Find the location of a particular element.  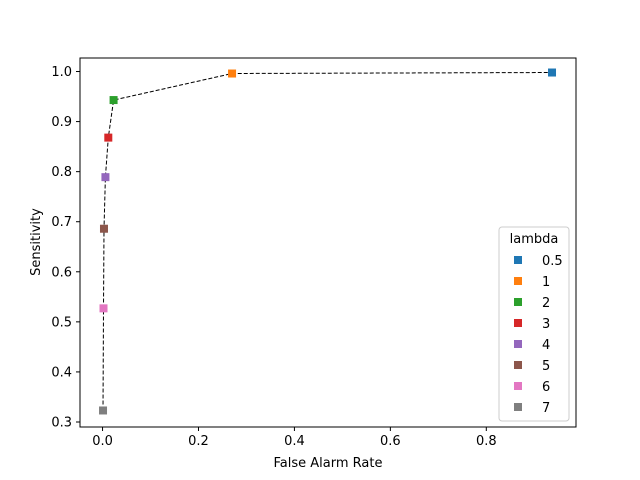

y-axis: 0.3 0.4 0.5 0.6 0.7 0.8 0.9 1.0 is located at coordinates (65, 247).